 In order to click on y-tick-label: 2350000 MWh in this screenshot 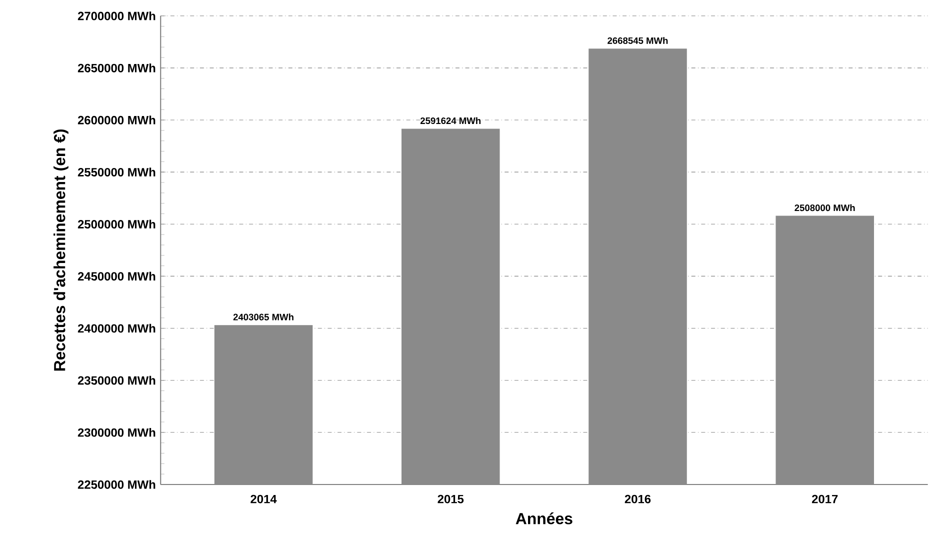, I will do `click(117, 380)`.